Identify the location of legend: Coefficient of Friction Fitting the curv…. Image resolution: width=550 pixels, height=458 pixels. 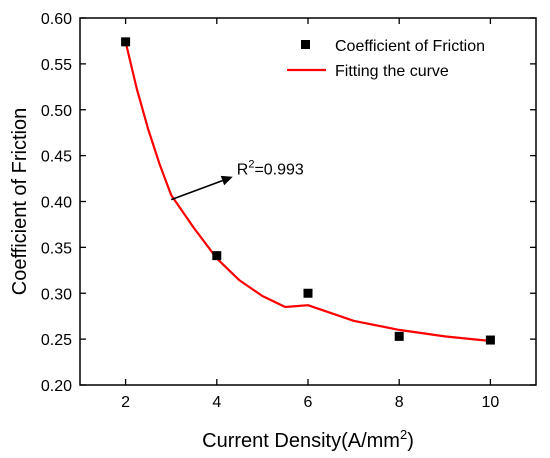
(386, 59).